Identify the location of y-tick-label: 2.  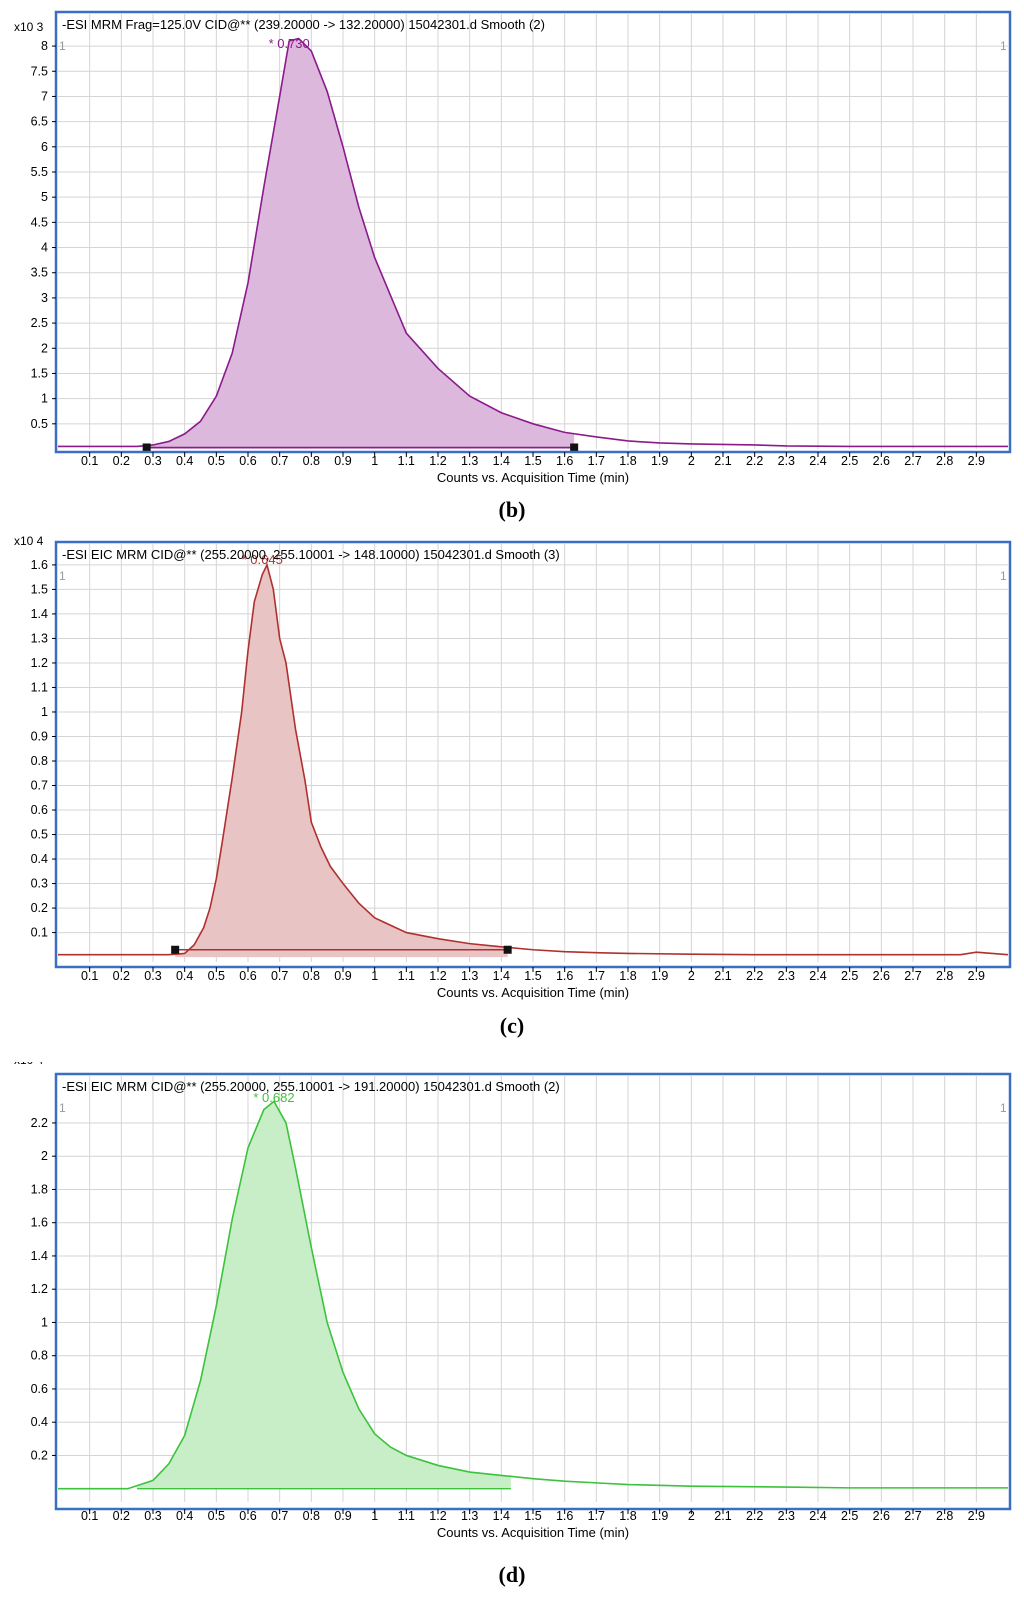
(44, 1156).